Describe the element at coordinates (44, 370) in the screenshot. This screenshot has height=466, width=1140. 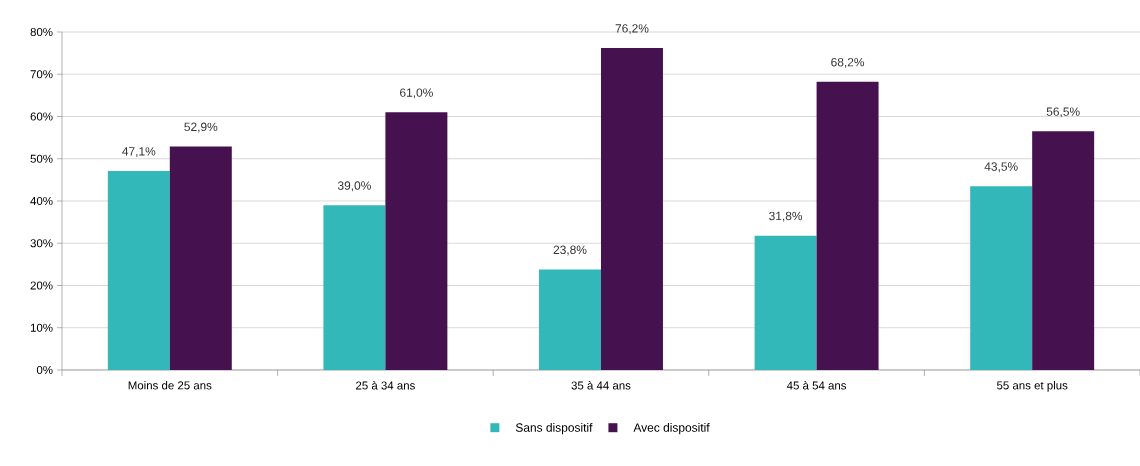
I see `y-tick-label: 0%` at that location.